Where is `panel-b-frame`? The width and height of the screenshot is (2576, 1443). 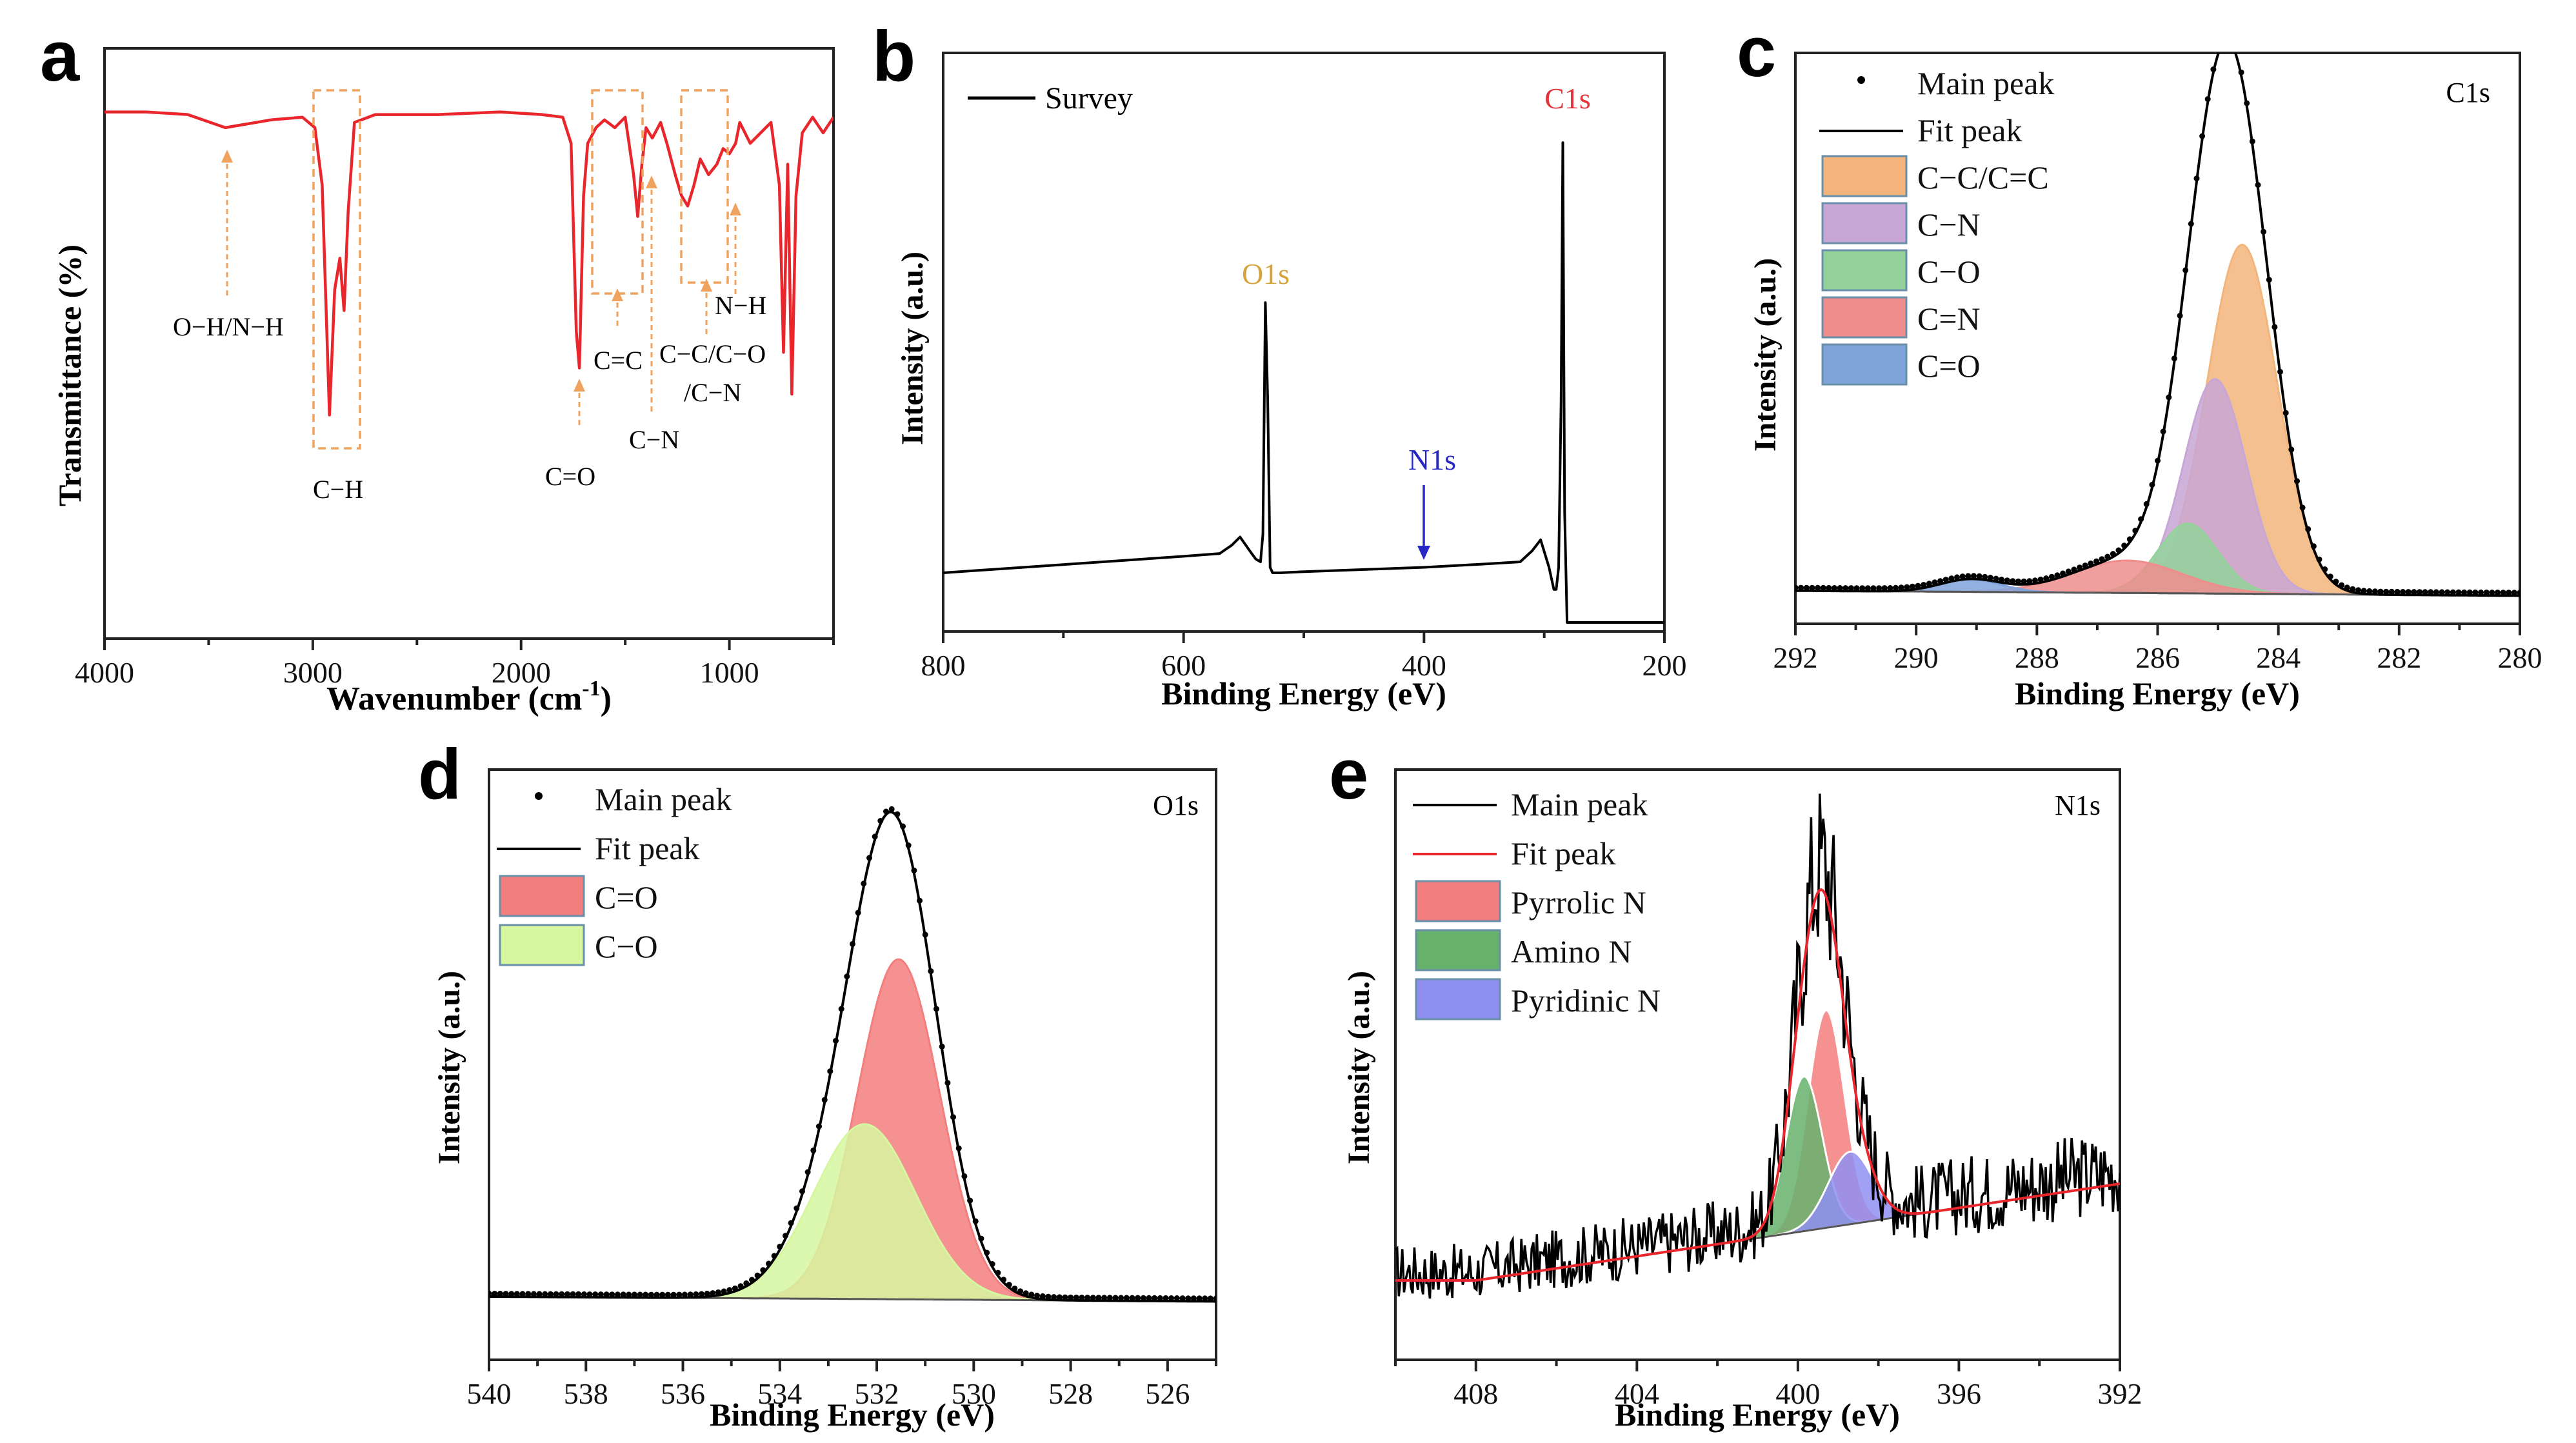 panel-b-frame is located at coordinates (1304, 343).